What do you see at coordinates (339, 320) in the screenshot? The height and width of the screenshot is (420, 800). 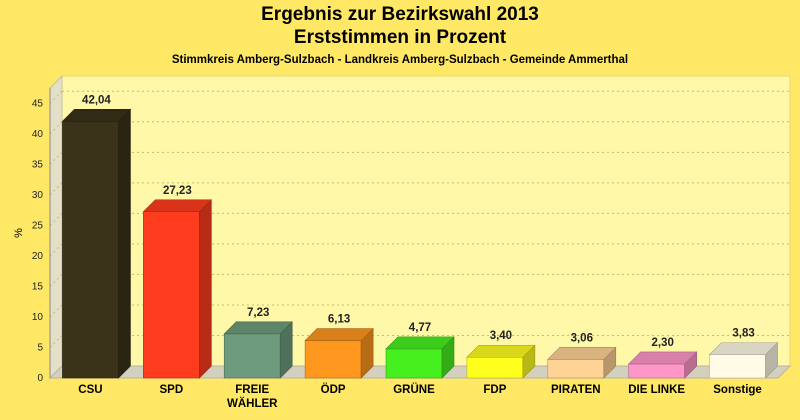 I see `data-label: 6,13` at bounding box center [339, 320].